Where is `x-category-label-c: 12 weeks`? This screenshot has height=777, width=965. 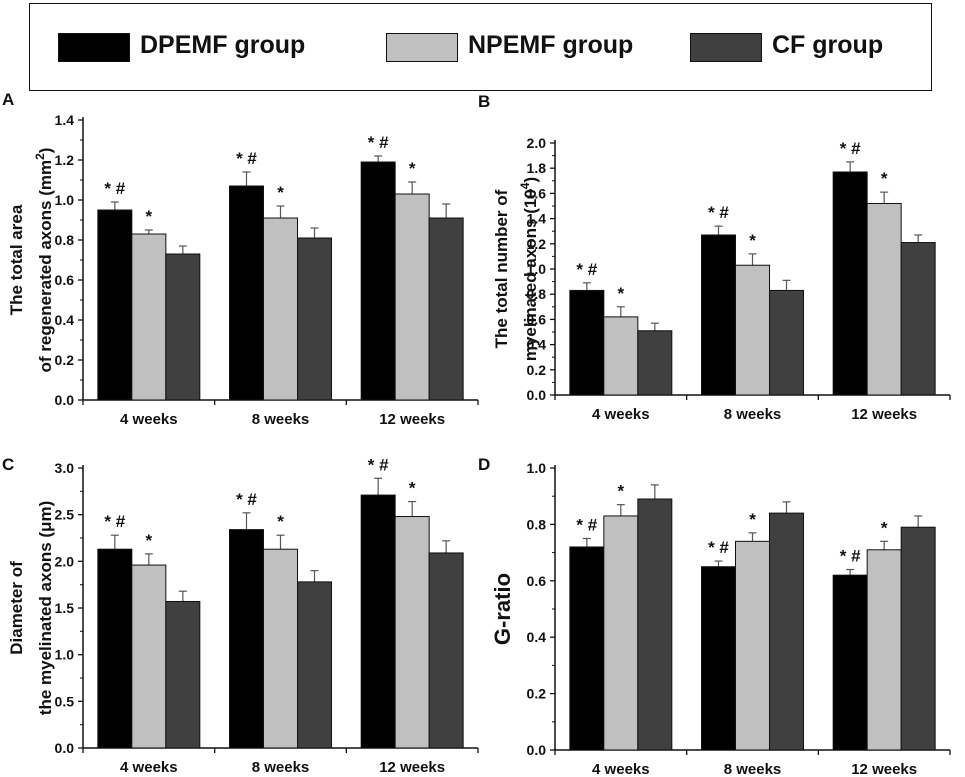 x-category-label-c: 12 weeks is located at coordinates (412, 767).